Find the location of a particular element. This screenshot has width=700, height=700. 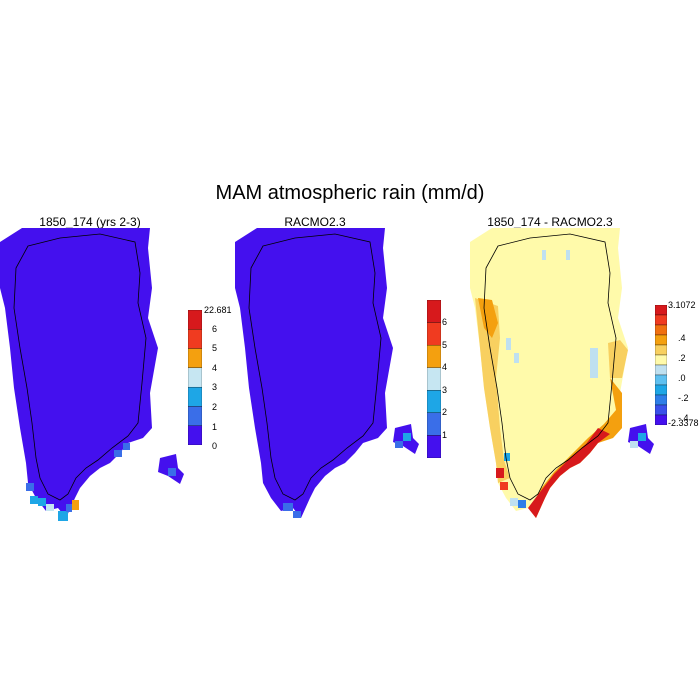

panel-1-title: 1850_174 (yrs 2-3) is located at coordinates (90, 222).